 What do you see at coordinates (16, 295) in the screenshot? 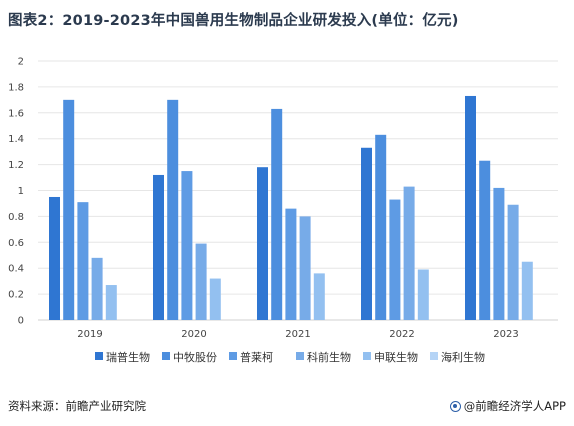
I see `y-tick-label: 0.2` at bounding box center [16, 295].